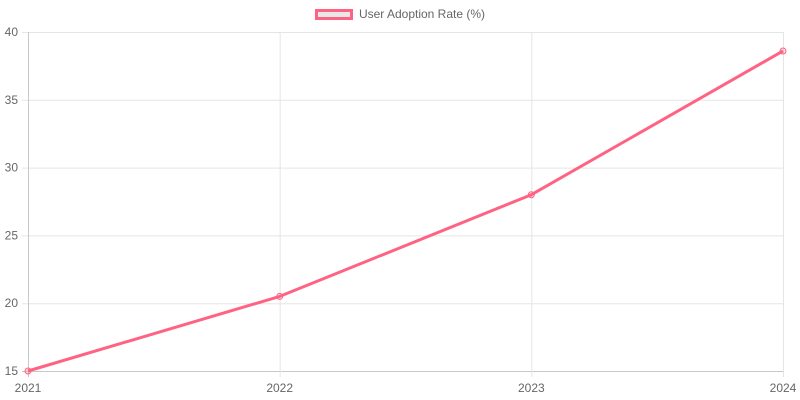  I want to click on x-tick-label: 2022, so click(279, 388).